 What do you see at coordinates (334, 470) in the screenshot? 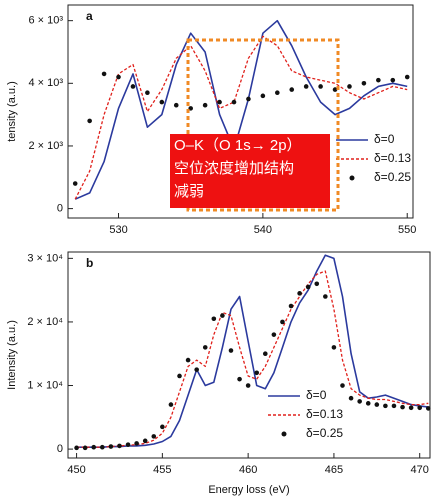
I see `x-tick-label: 465` at bounding box center [334, 470].